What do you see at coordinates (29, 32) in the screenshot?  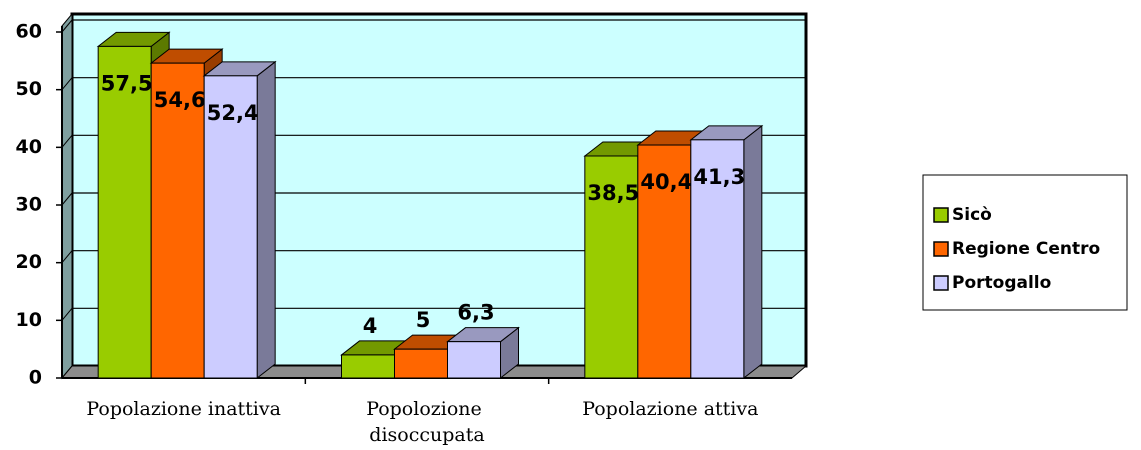 I see `y-tick-label: 60` at bounding box center [29, 32].